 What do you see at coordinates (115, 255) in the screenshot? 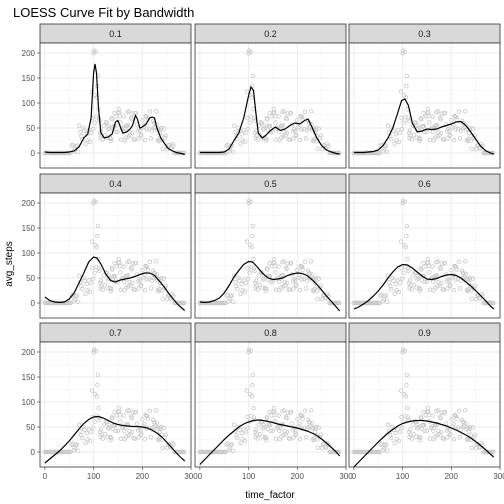
I see `panel-background` at bounding box center [115, 255].